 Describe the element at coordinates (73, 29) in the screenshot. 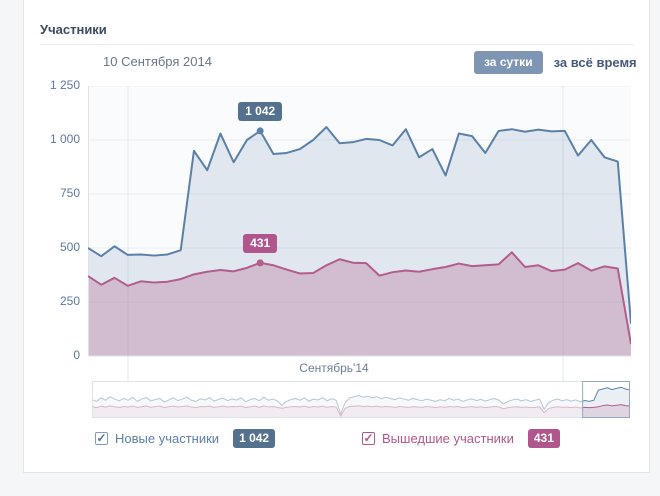

I see `page-title: Участники` at that location.